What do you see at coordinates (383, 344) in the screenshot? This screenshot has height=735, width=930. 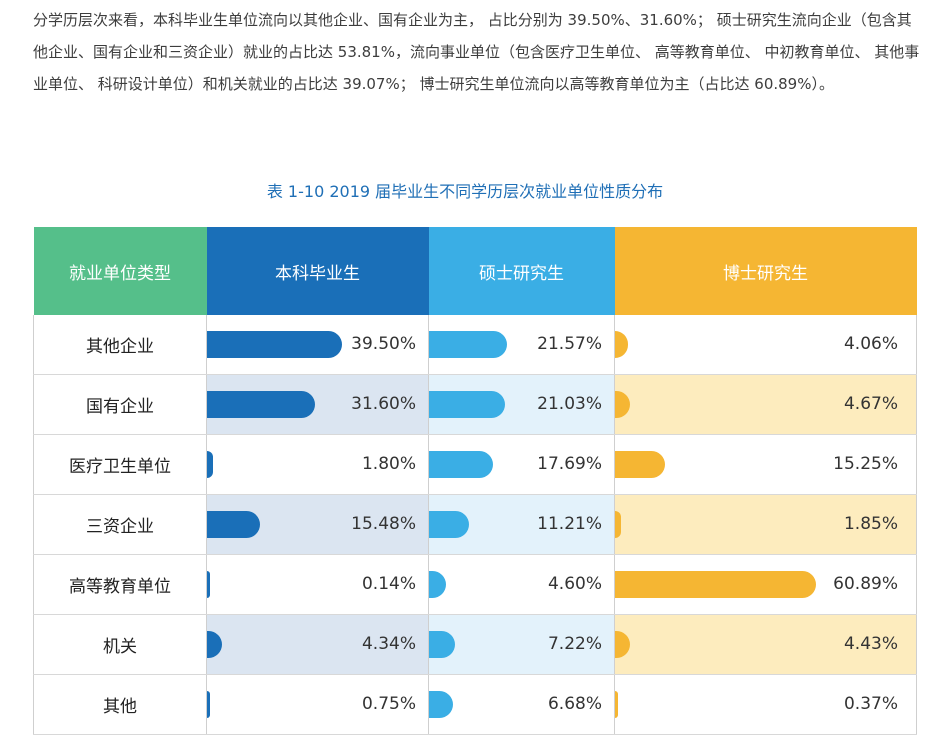 I see `bachelor-value: 39.50%` at bounding box center [383, 344].